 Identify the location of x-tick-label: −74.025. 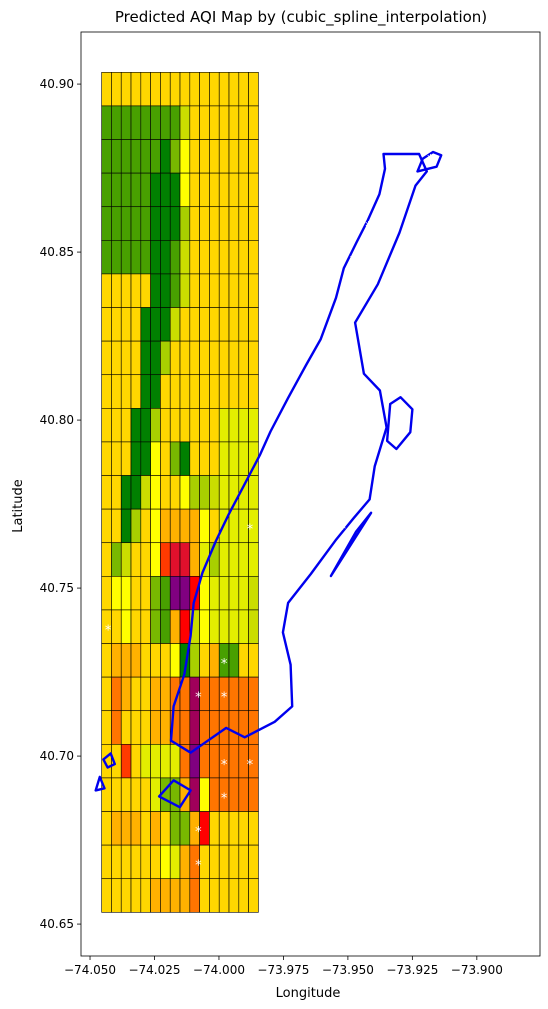
(154, 970).